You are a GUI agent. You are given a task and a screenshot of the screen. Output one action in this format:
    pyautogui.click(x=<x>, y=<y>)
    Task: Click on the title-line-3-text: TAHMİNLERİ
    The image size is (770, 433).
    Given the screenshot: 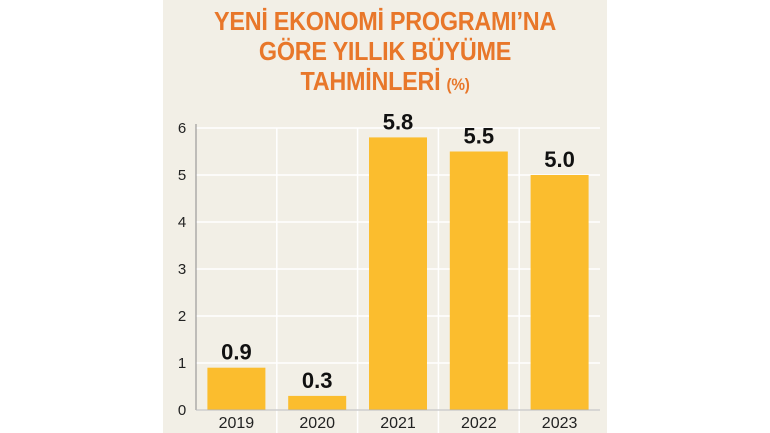 What is the action you would take?
    pyautogui.click(x=370, y=81)
    